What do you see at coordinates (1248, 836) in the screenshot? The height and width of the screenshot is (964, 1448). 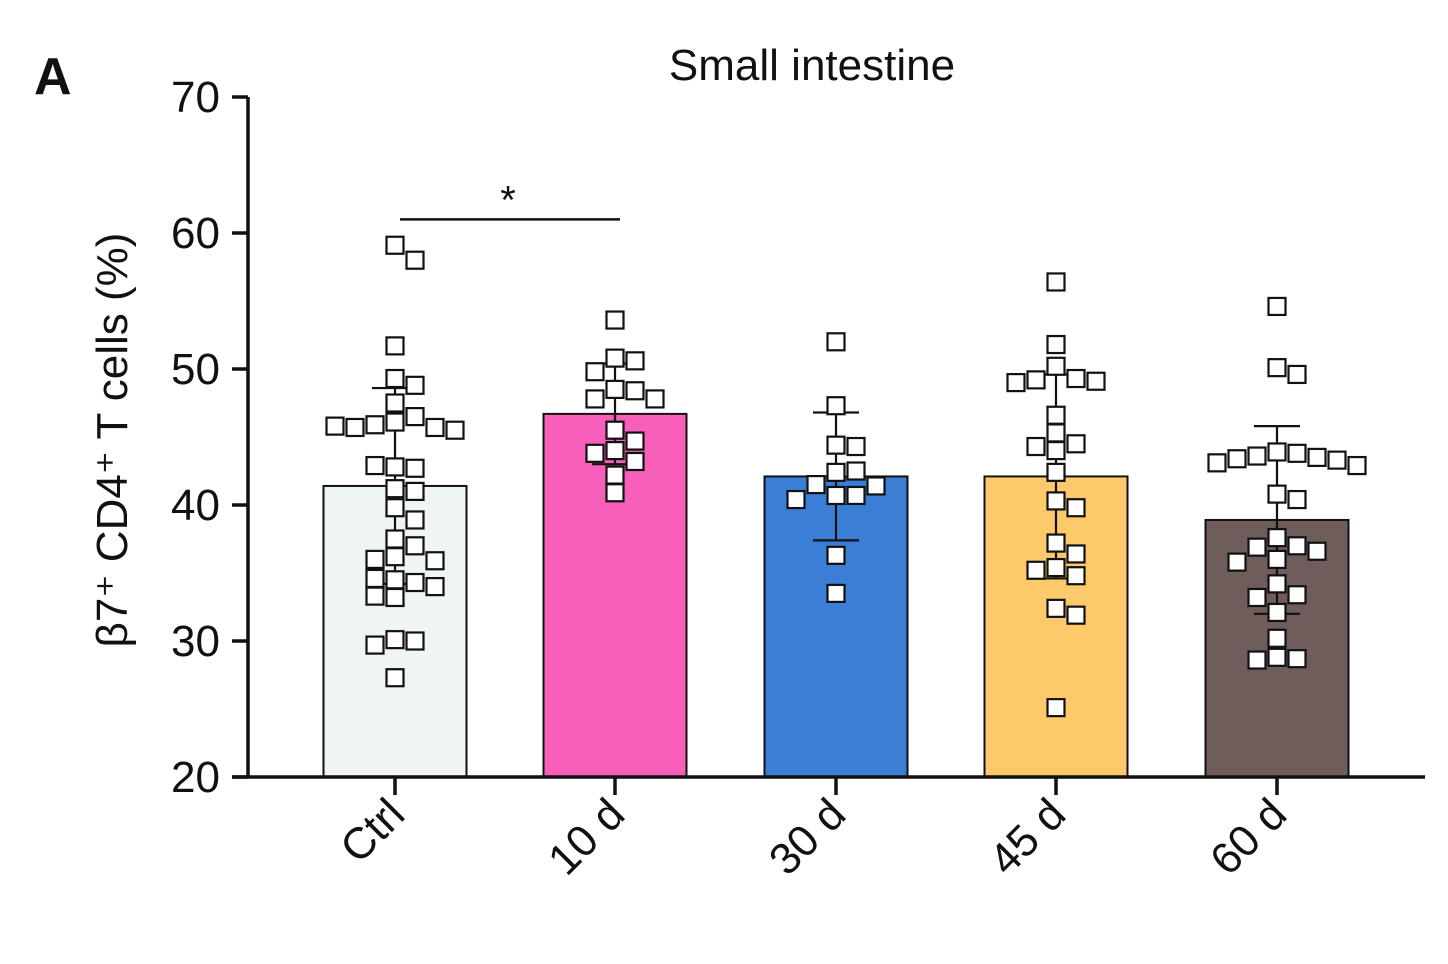 I see `x-tick-label-5: 60 d` at bounding box center [1248, 836].